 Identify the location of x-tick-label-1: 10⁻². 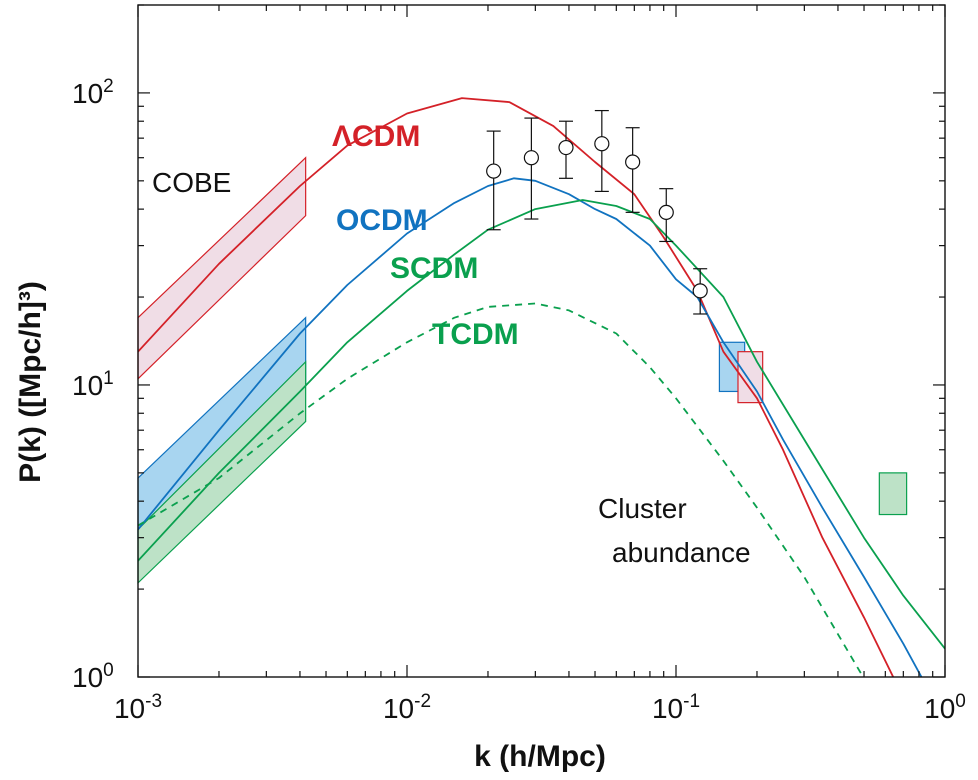
(407, 707).